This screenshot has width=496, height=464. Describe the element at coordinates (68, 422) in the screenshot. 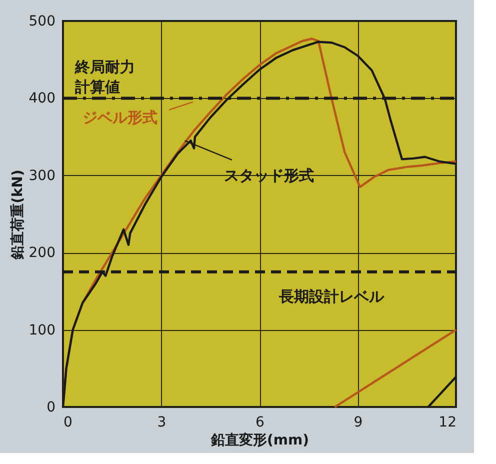

I see `x-tick-label: 0` at that location.